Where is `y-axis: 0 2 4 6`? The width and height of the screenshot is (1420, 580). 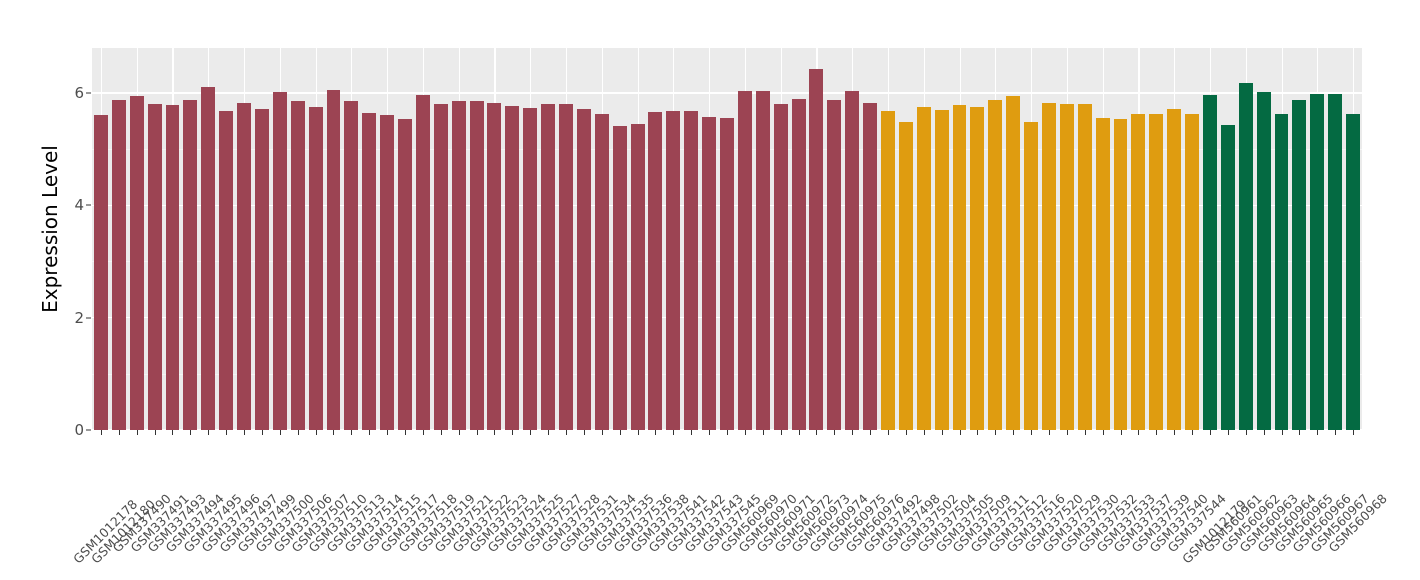
y-axis: 0 2 4 6 is located at coordinates (46, 290).